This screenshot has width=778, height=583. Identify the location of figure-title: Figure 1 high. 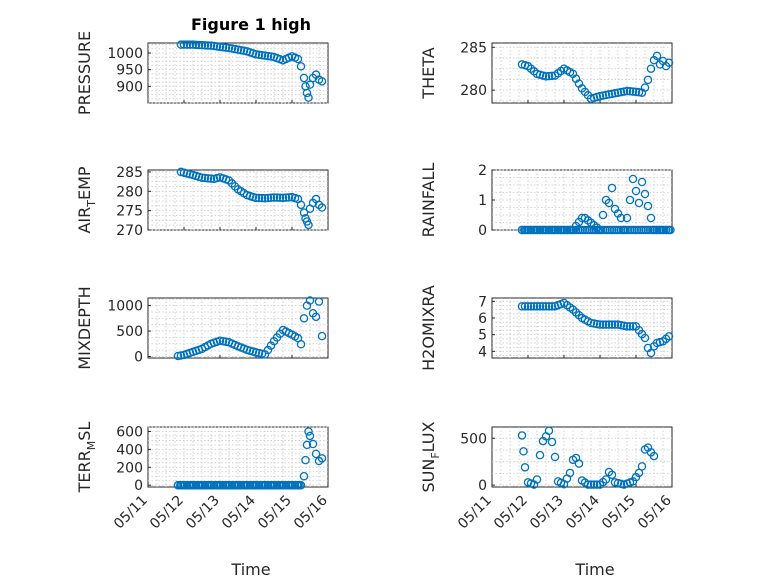
(251, 24).